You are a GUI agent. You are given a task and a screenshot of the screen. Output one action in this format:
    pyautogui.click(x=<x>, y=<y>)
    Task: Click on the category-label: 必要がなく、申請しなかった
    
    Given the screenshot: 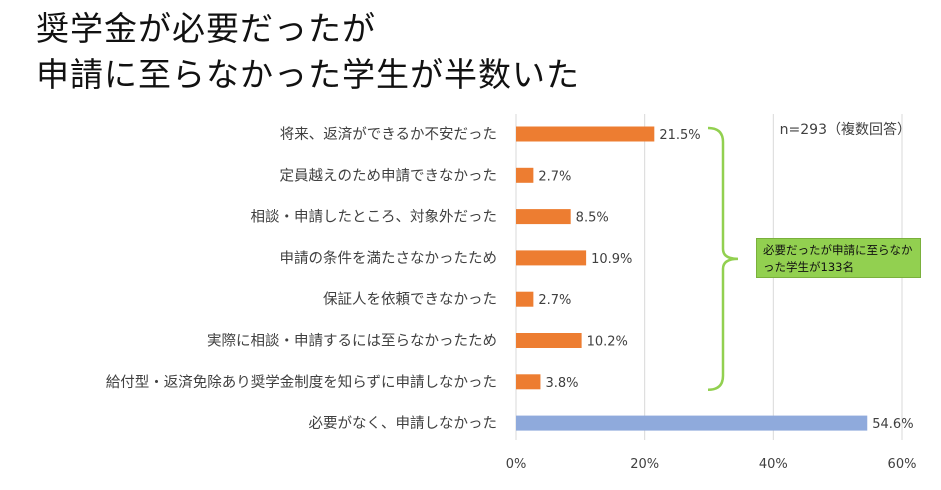 What is the action you would take?
    pyautogui.click(x=403, y=423)
    